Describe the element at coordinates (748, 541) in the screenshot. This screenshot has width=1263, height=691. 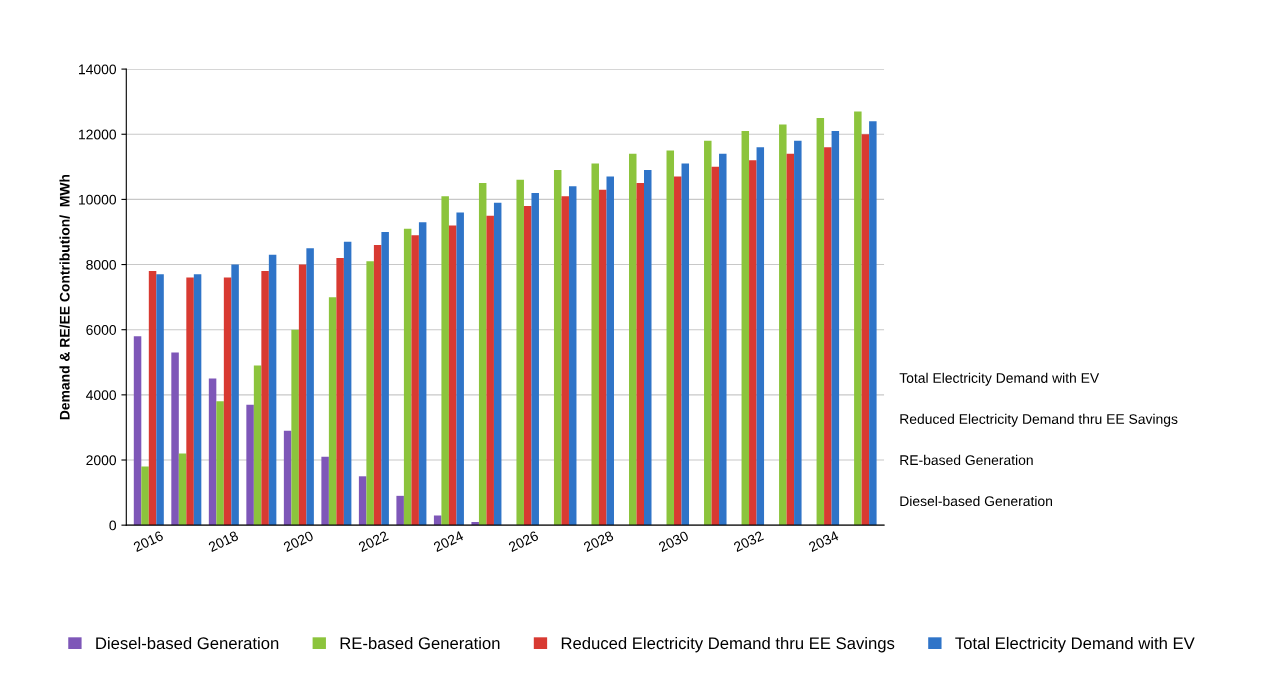
I see `x-tick-label: 2032` at that location.